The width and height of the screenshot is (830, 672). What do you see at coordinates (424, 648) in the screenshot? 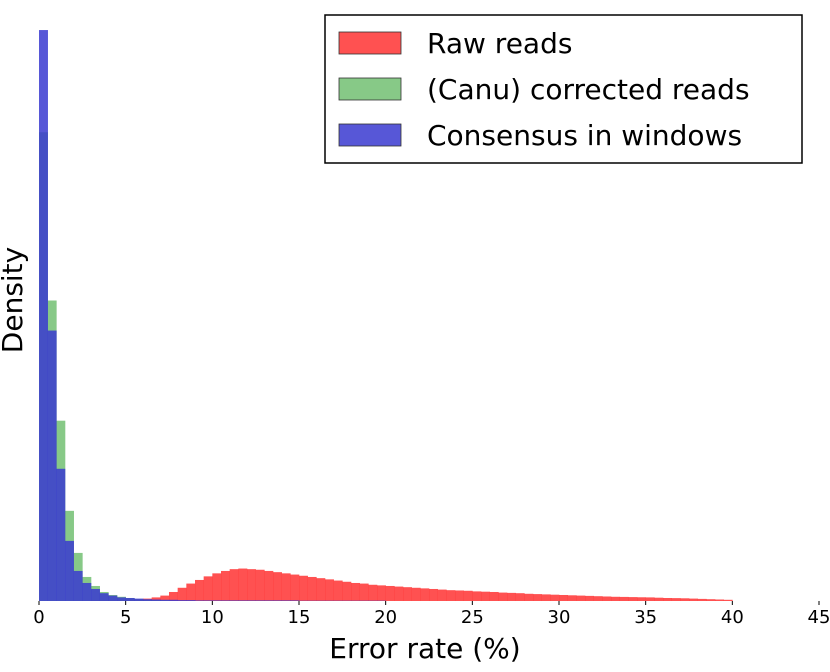
I see `x-axis-label: Error rate (%)` at bounding box center [424, 648].